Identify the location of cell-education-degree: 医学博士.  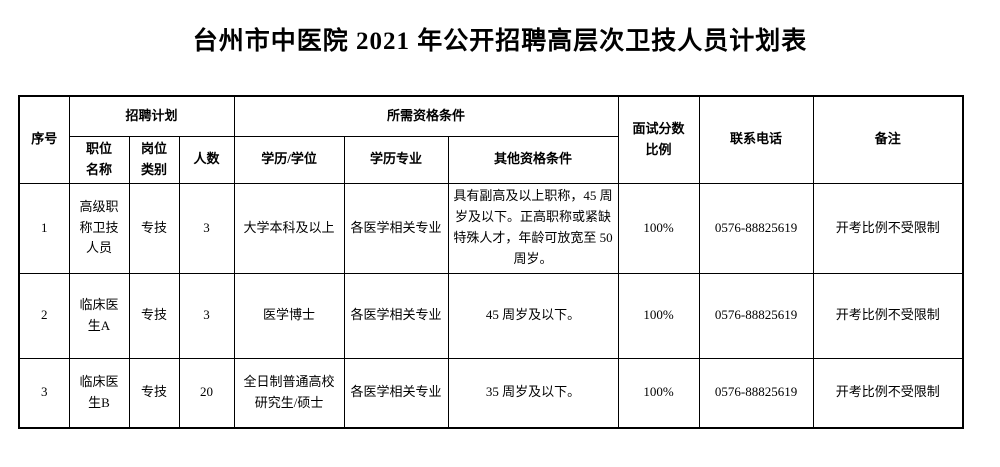
(289, 315).